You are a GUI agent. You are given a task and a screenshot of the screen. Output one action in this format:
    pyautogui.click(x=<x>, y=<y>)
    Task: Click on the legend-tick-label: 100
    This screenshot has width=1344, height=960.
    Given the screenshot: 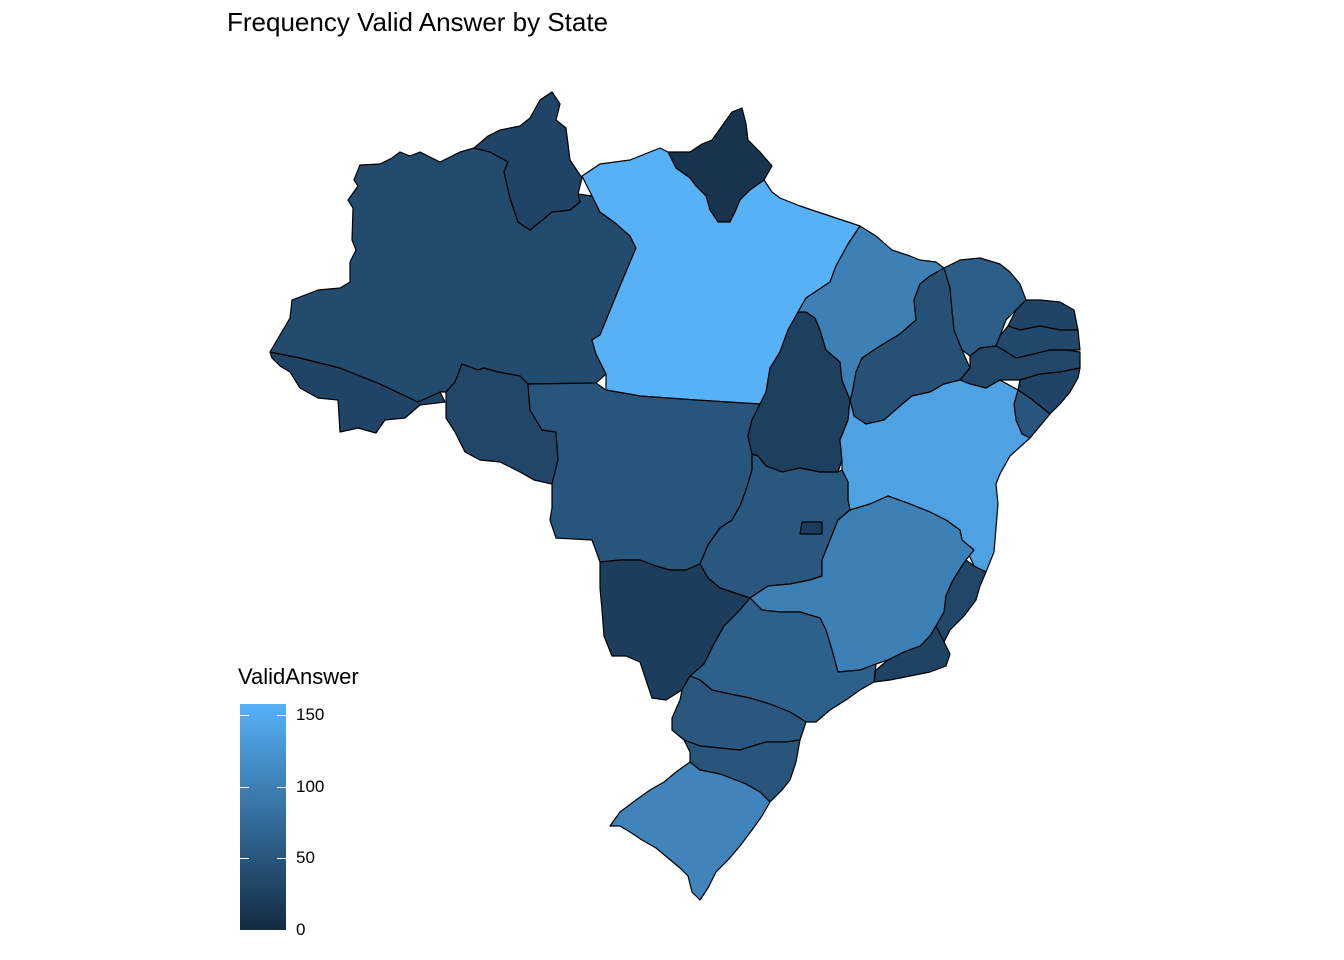 What is the action you would take?
    pyautogui.click(x=310, y=786)
    